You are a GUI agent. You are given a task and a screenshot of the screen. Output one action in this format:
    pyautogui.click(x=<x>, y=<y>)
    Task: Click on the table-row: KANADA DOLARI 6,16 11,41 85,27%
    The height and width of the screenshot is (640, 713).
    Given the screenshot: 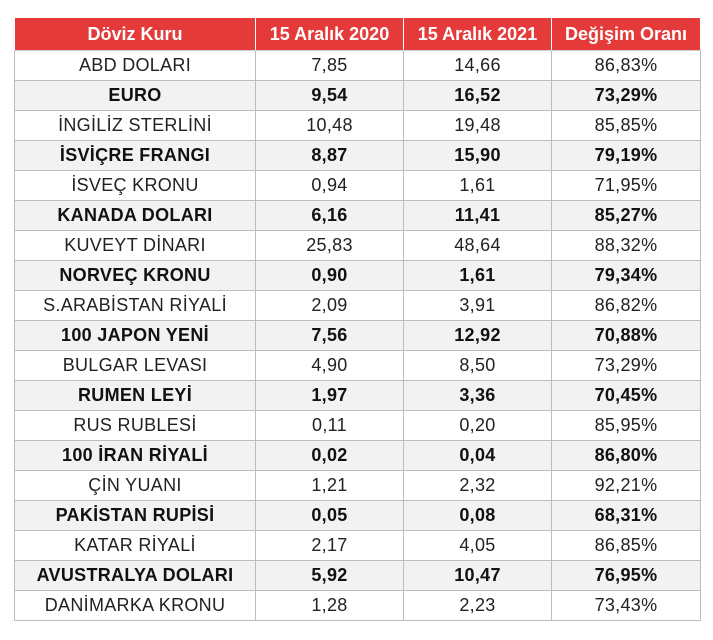 What is the action you would take?
    pyautogui.click(x=357, y=215)
    